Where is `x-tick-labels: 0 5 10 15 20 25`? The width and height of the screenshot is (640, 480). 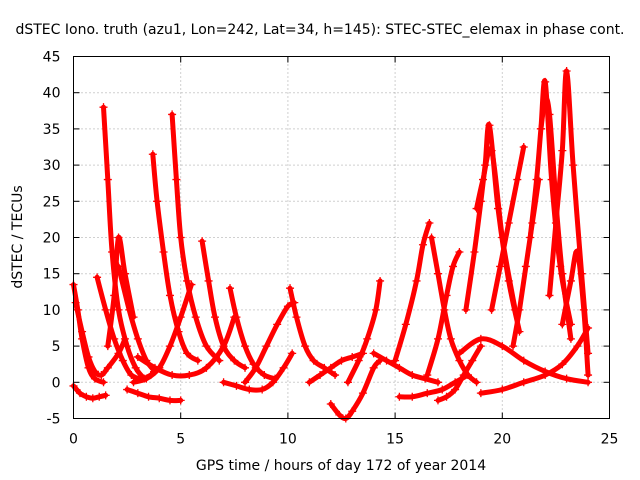 x-tick-labels: 0 5 10 15 20 25 is located at coordinates (343, 440).